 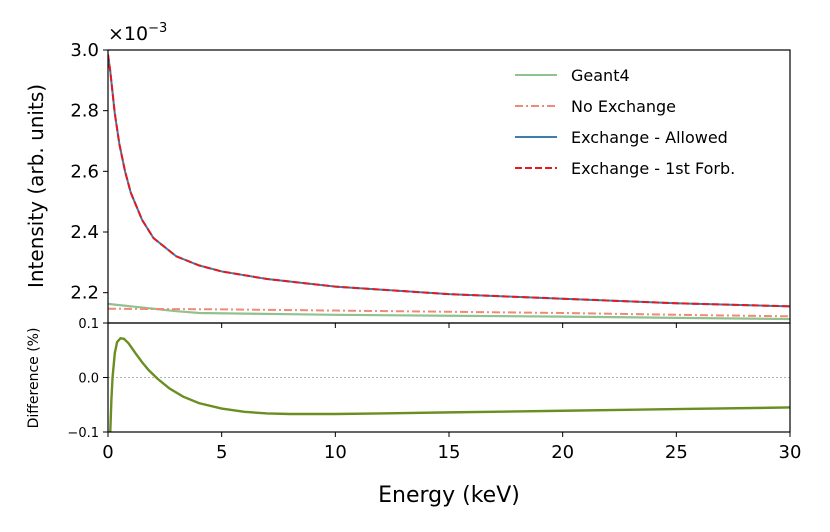 I want to click on bottom-y-axis-label: Difference (%), so click(x=34, y=378).